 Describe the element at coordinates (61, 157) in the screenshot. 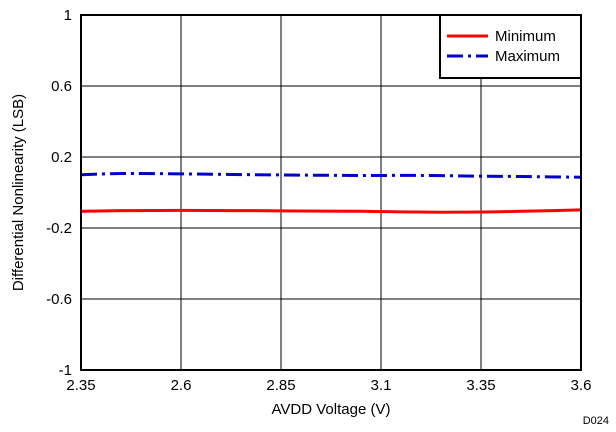

I see `y-tick-label: 0.2` at that location.